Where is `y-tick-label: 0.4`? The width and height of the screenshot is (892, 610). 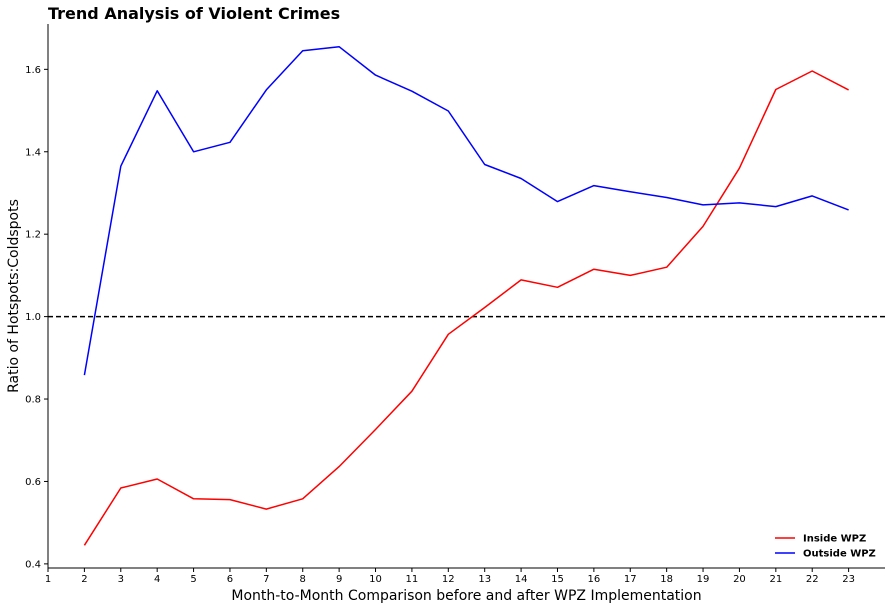
y-tick-label: 0.4 is located at coordinates (33, 564).